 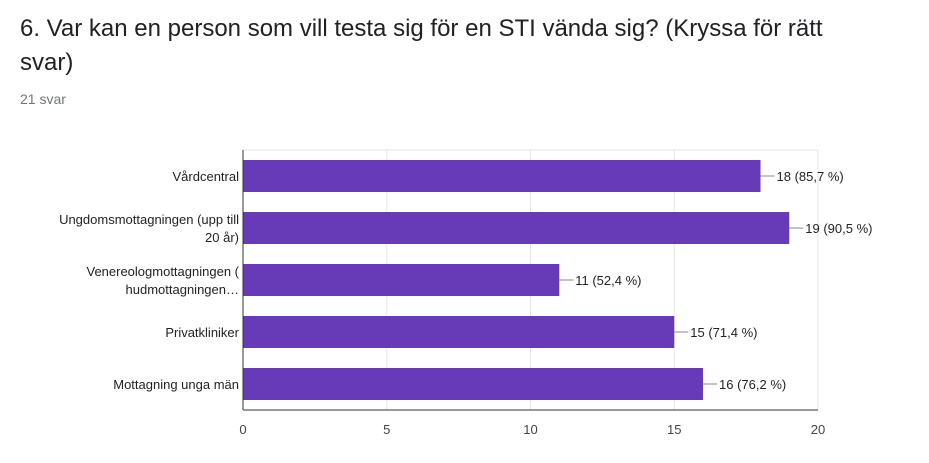 What do you see at coordinates (176, 384) in the screenshot?
I see `category-label: Mottagning unga män` at bounding box center [176, 384].